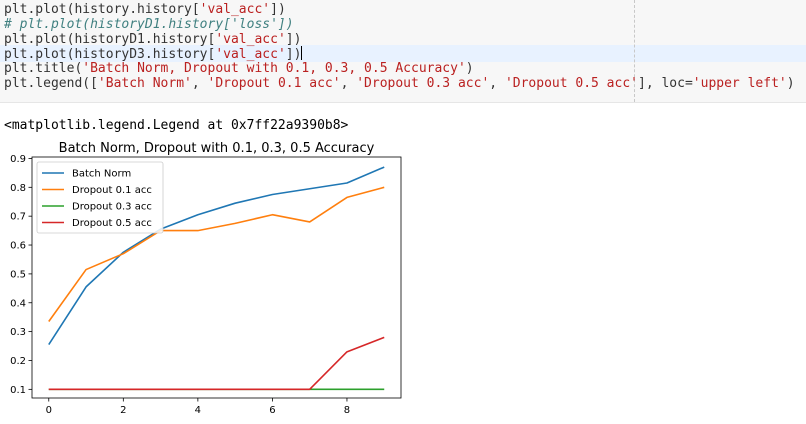 This screenshot has width=806, height=424. I want to click on code-token: 'Batch Norm', so click(144, 83).